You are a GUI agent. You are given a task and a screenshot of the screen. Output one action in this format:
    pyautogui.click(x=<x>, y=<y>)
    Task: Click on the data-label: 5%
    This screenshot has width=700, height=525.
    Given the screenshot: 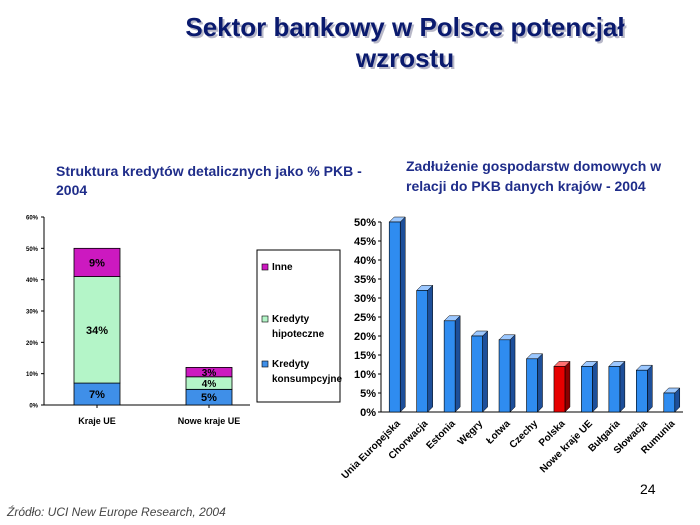 What is the action you would take?
    pyautogui.click(x=209, y=398)
    